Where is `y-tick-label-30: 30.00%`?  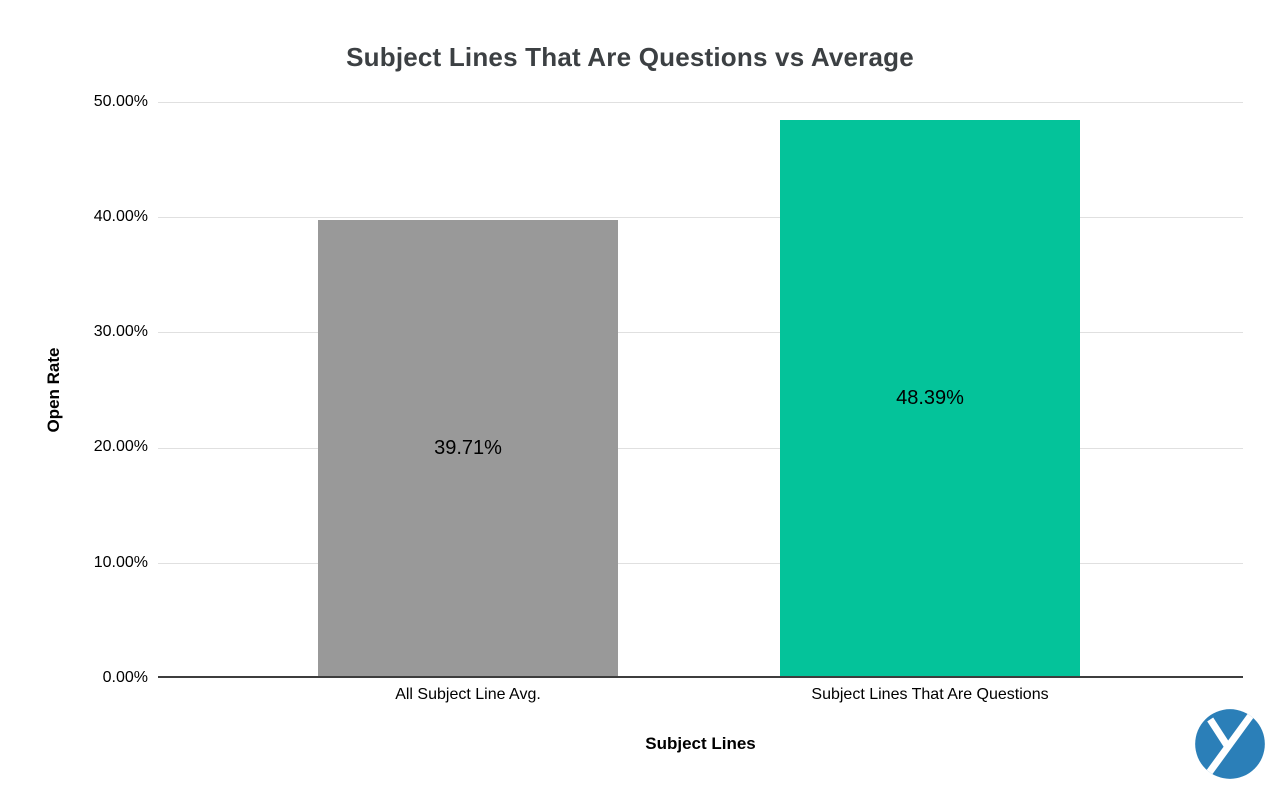 y-tick-label-30: 30.00% is located at coordinates (120, 331).